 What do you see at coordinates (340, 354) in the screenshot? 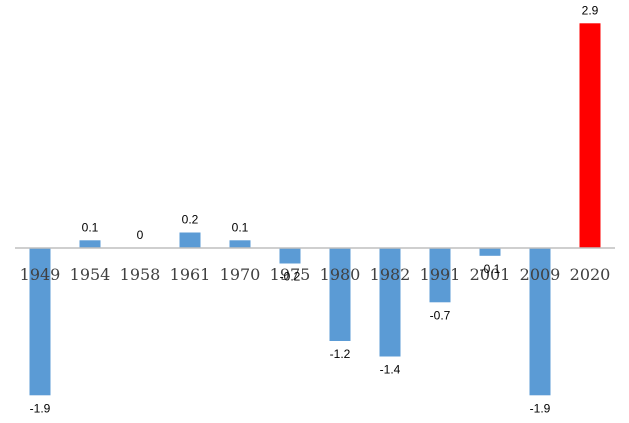
I see `value-label-1980: -1.2` at bounding box center [340, 354].